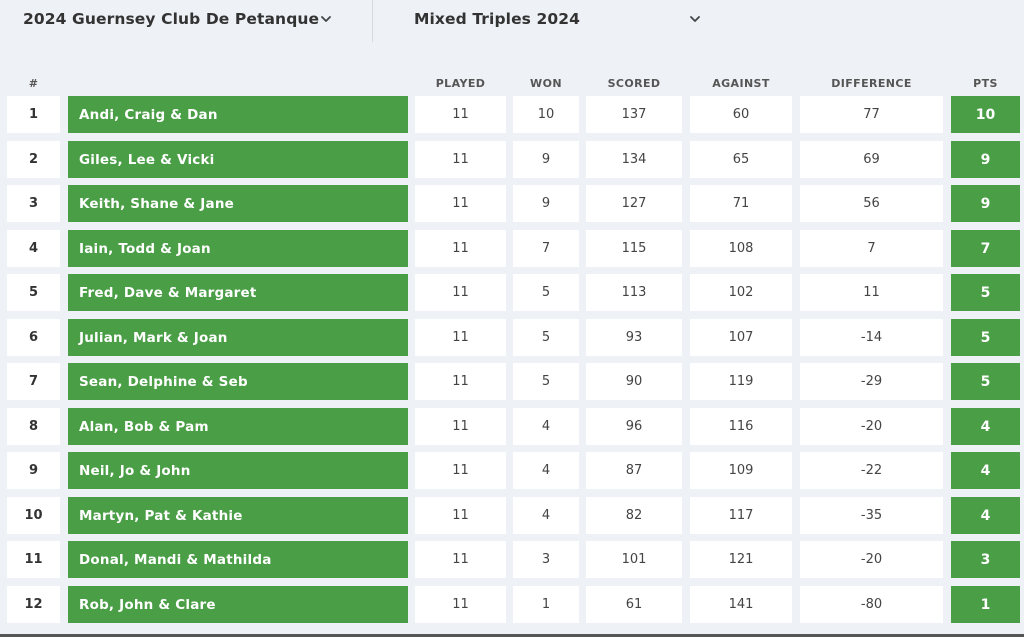  Describe the element at coordinates (546, 83) in the screenshot. I see `column-header-won: WON` at that location.